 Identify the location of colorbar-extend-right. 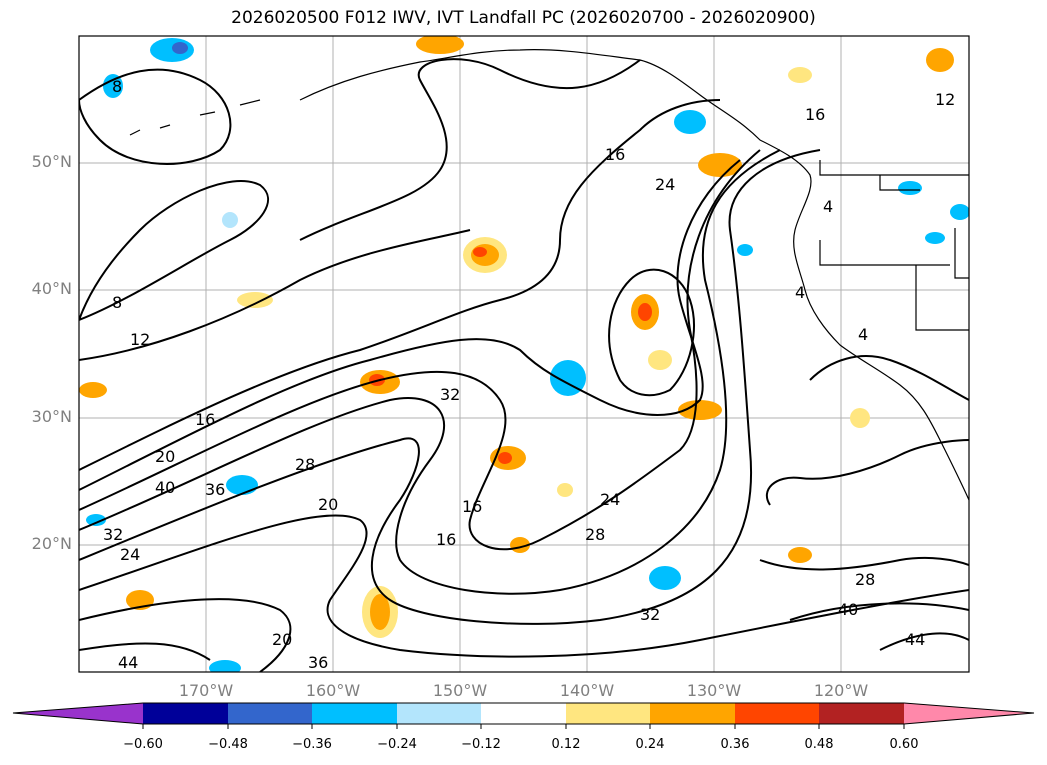
(969, 713).